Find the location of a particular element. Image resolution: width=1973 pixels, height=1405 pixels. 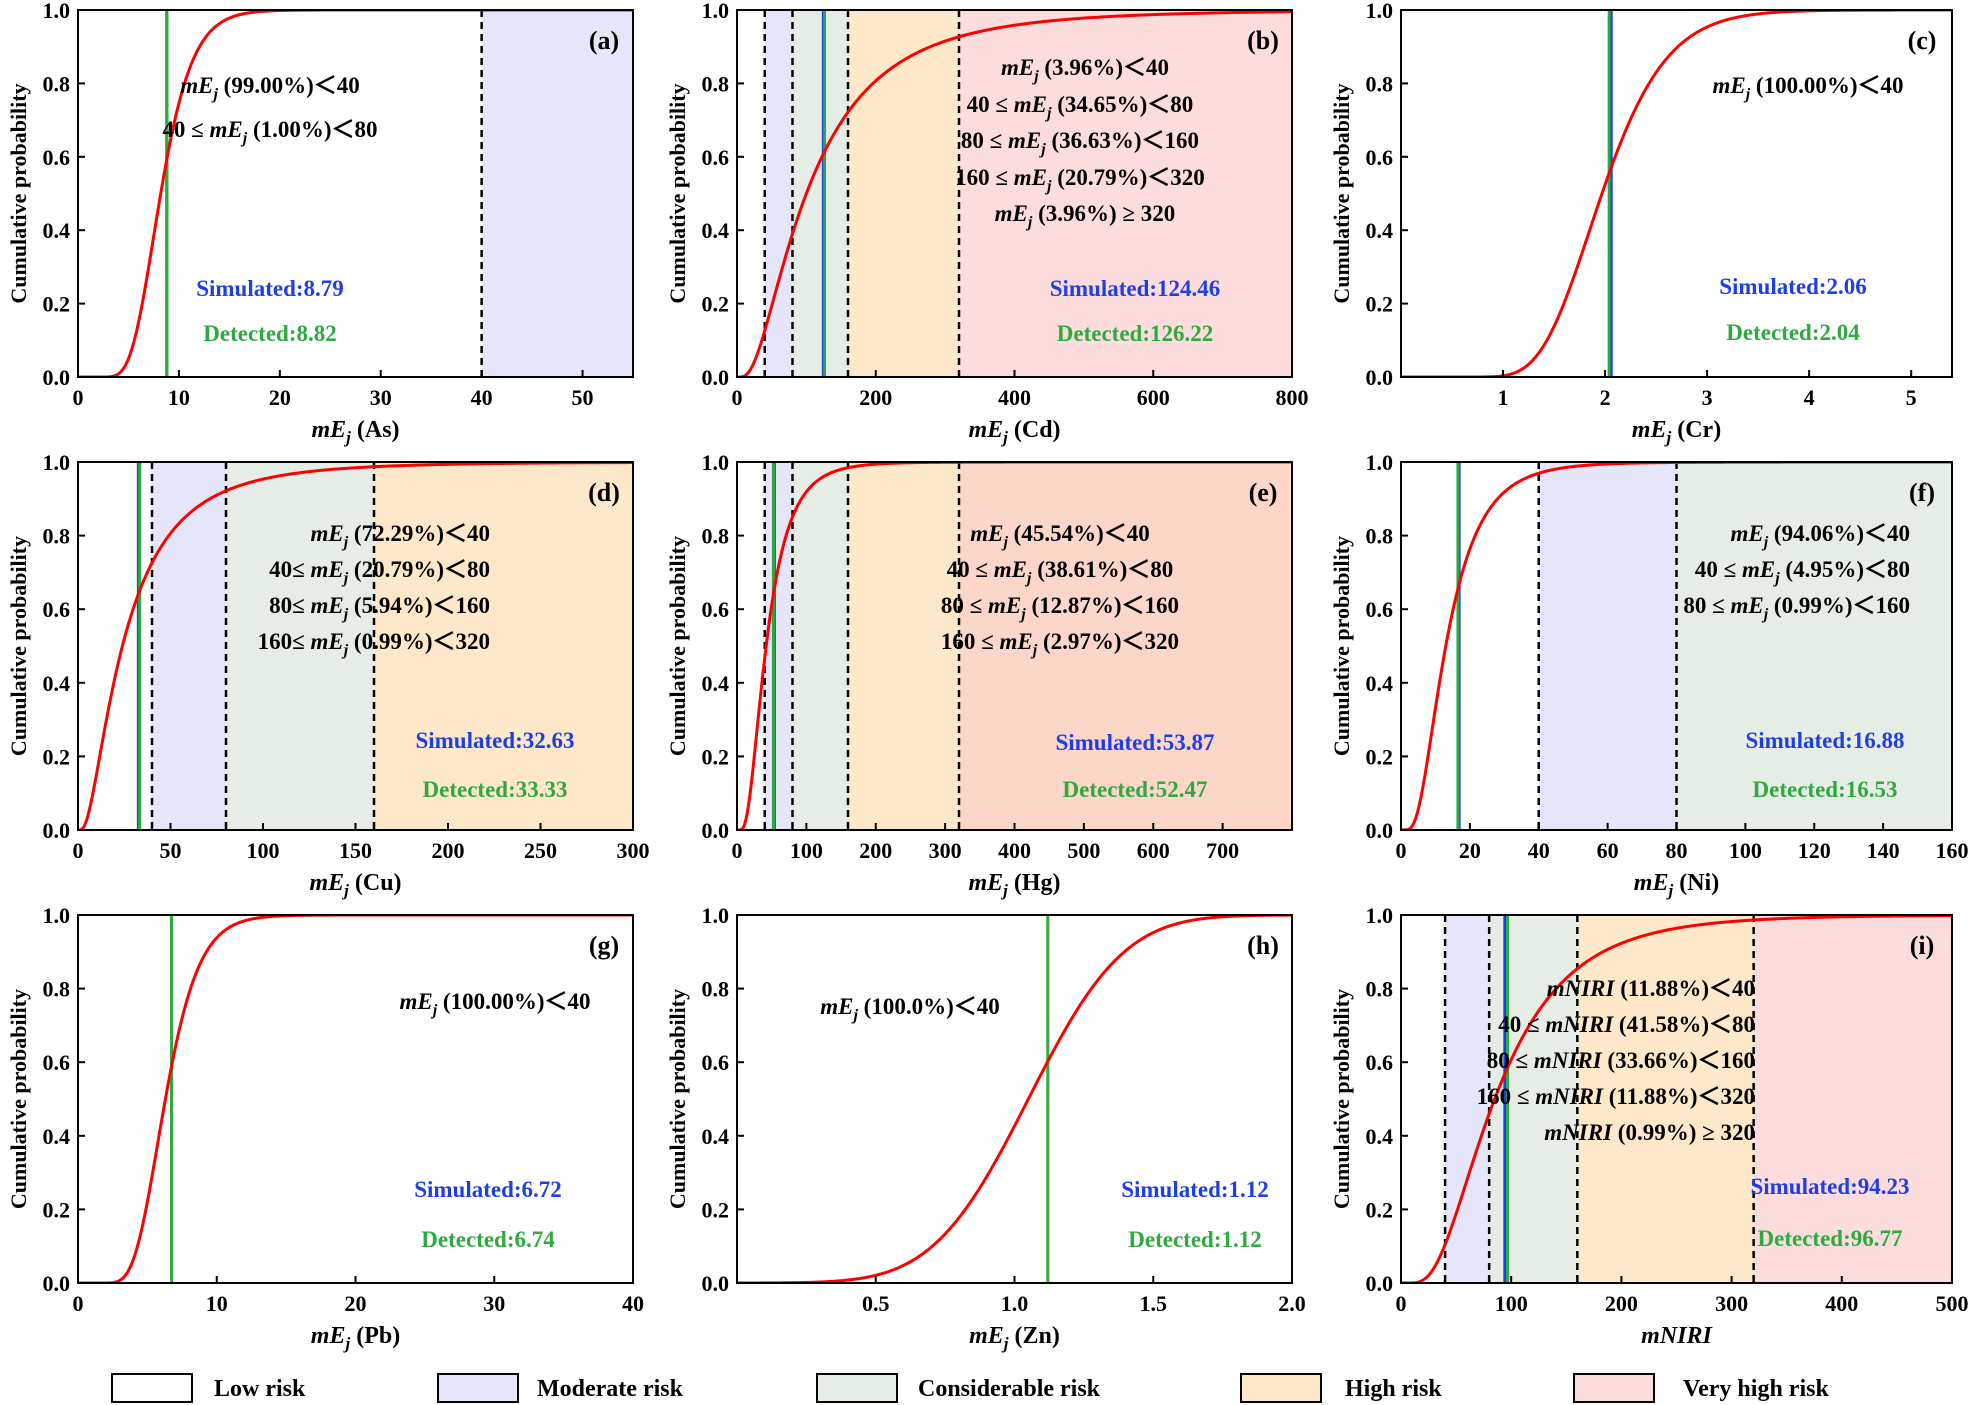

detected-value: Detected:16.53 is located at coordinates (1825, 789).